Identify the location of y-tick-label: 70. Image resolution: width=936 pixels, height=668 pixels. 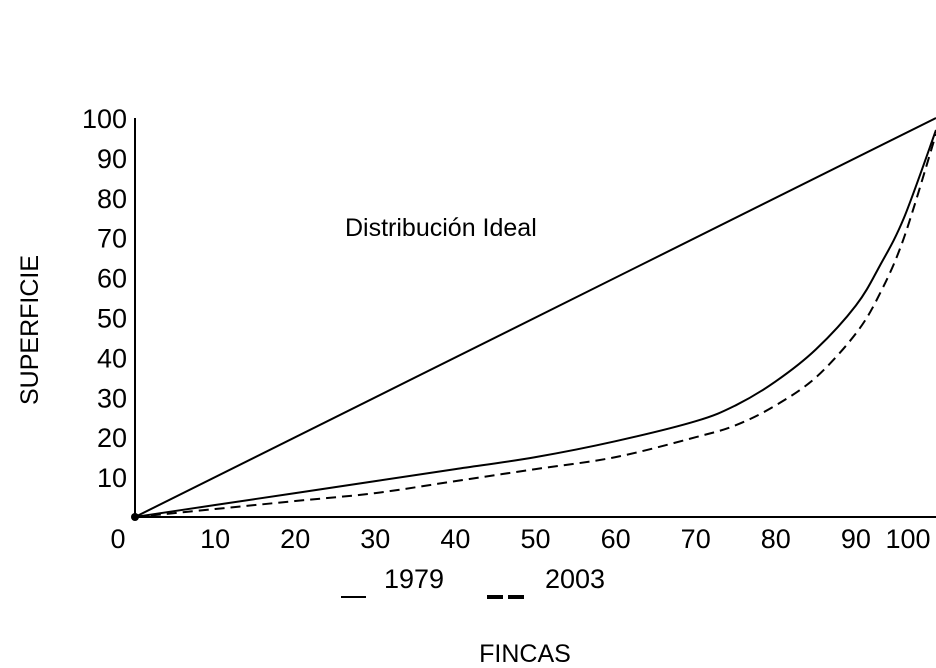
(112, 239).